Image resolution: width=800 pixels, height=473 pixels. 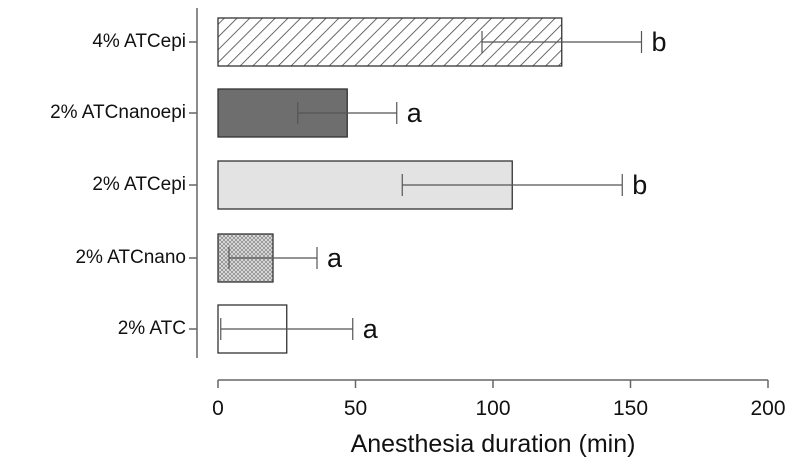 I want to click on y-tick-label-2pct-atc: 2% ATC, so click(x=152, y=328).